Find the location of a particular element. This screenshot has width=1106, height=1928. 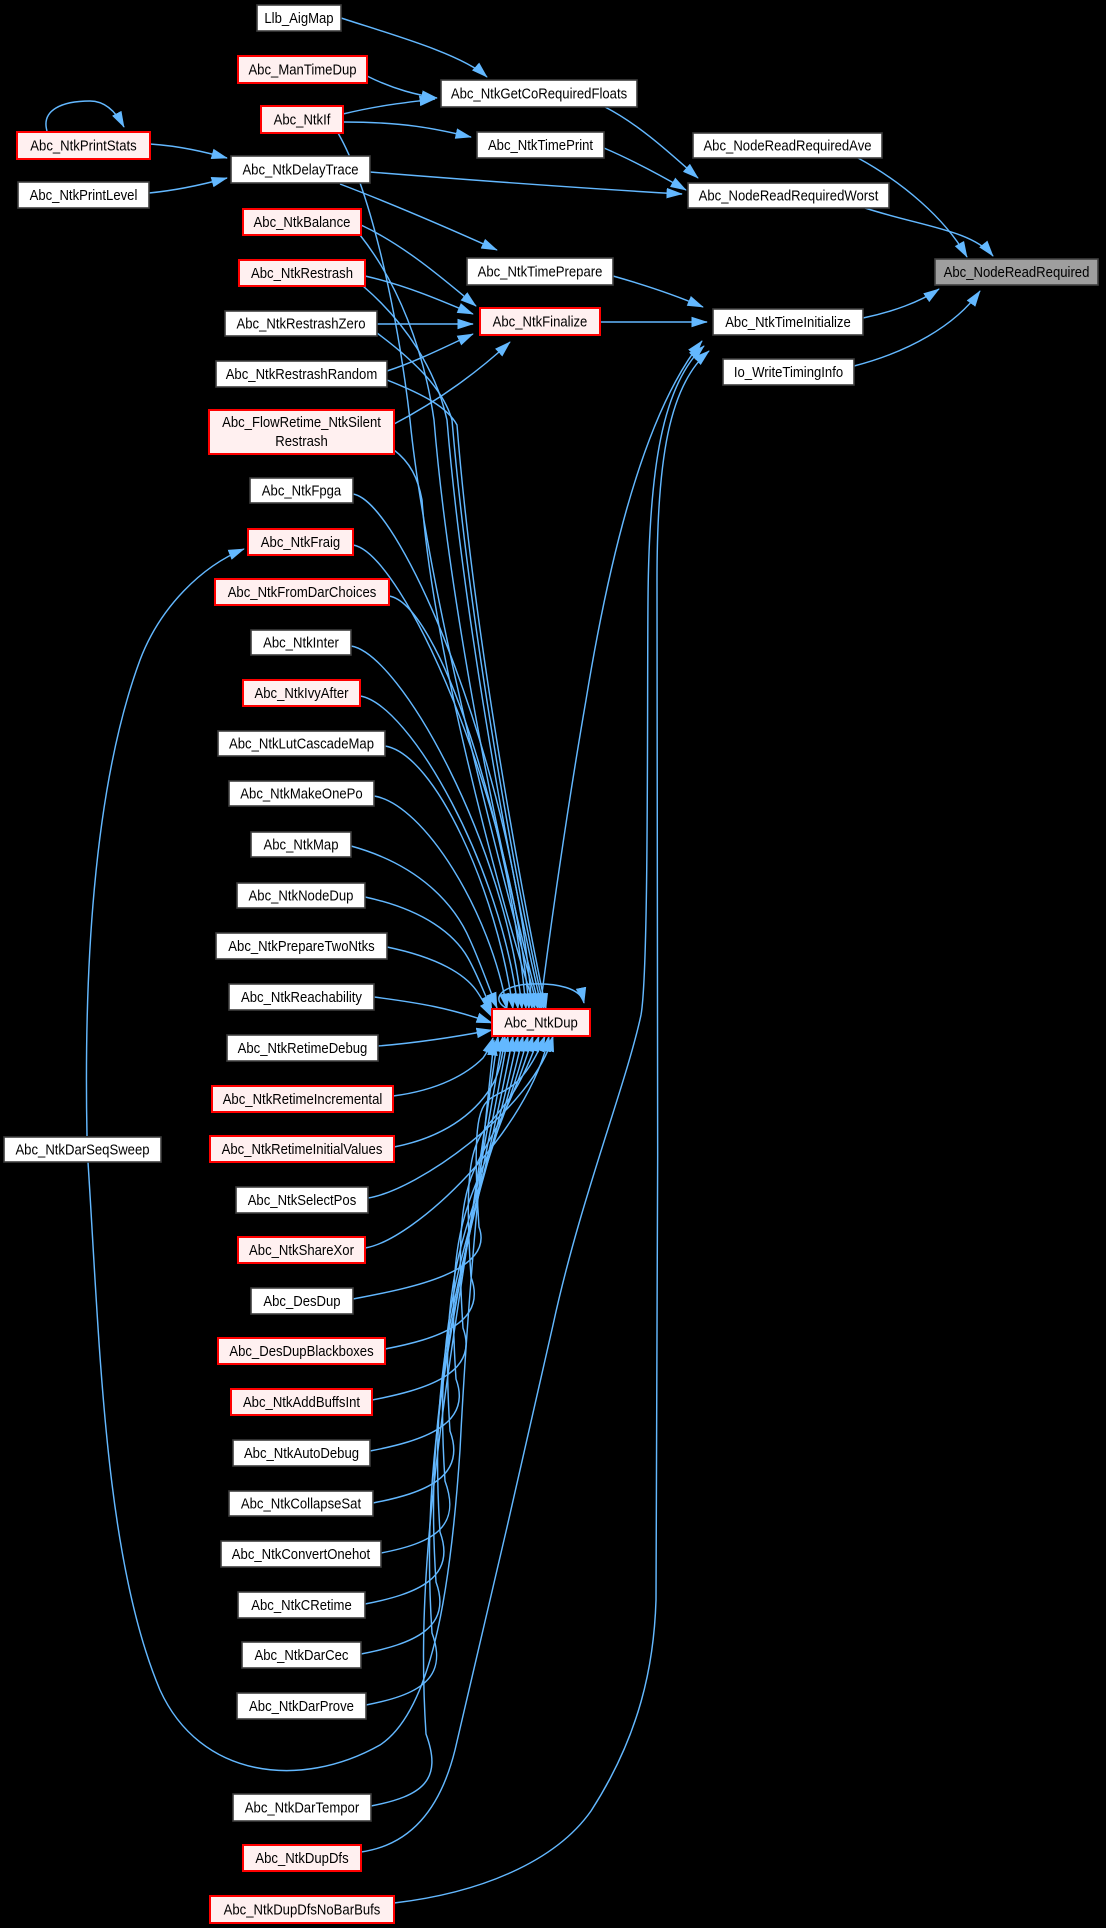

svg-text: Abc_NtkReachability is located at coordinates (301, 997).